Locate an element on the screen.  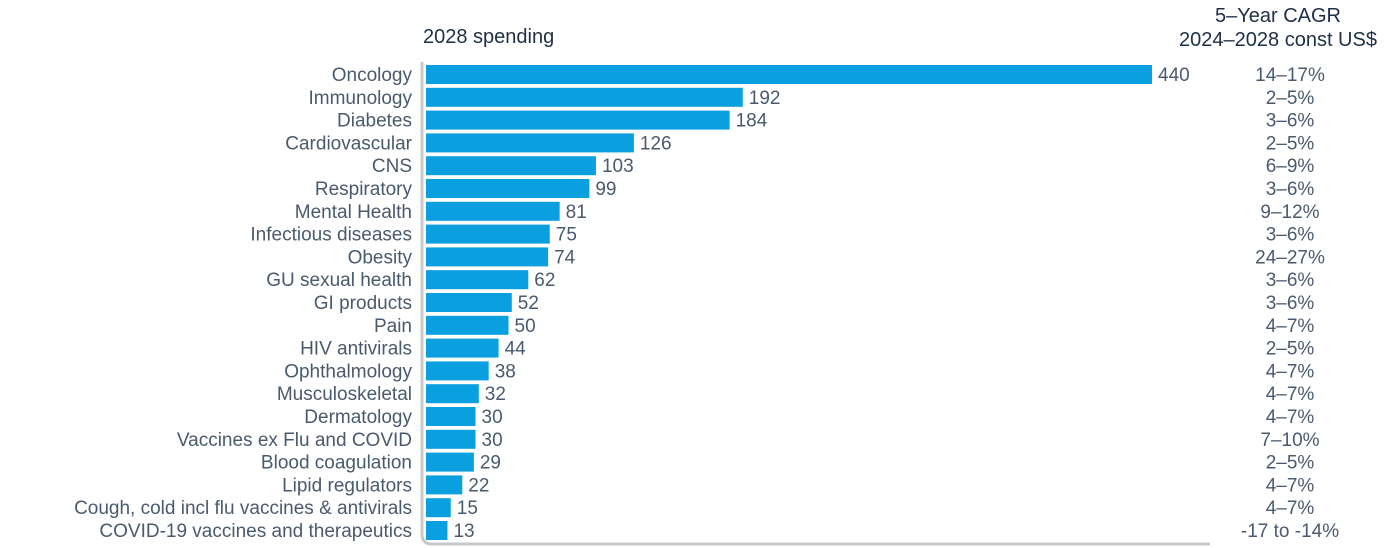
value-label: 15 is located at coordinates (467, 508).